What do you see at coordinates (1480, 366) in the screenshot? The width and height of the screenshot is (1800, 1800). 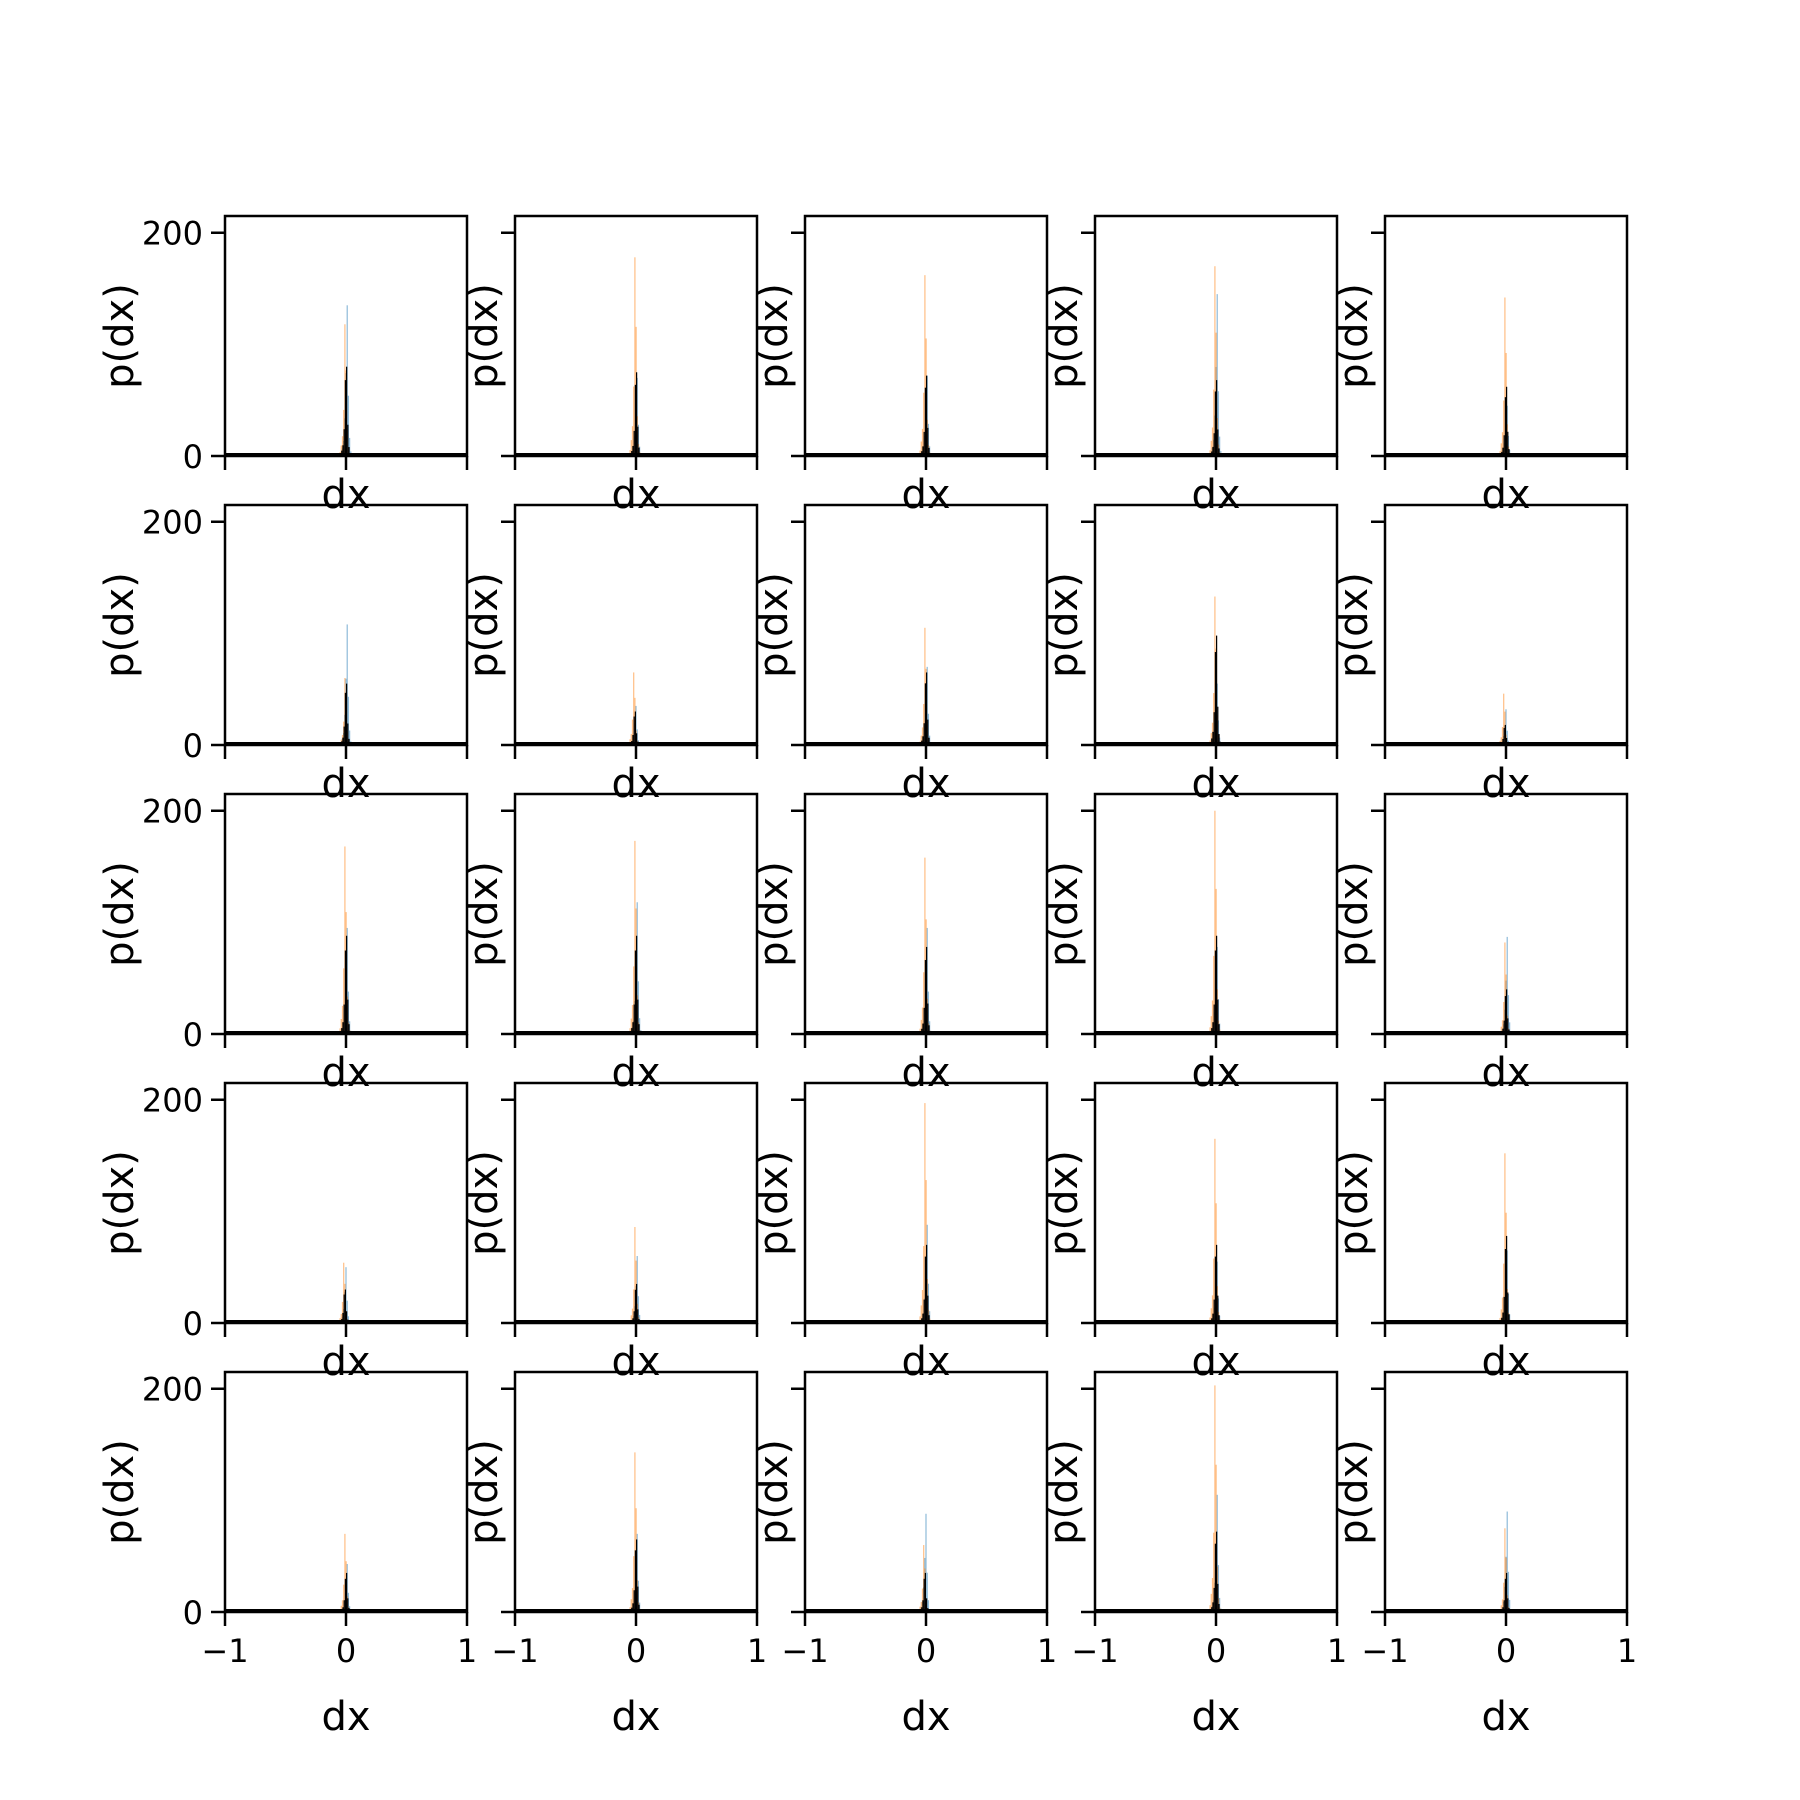 I see `subplot-1-5: dx p(dx)` at bounding box center [1480, 366].